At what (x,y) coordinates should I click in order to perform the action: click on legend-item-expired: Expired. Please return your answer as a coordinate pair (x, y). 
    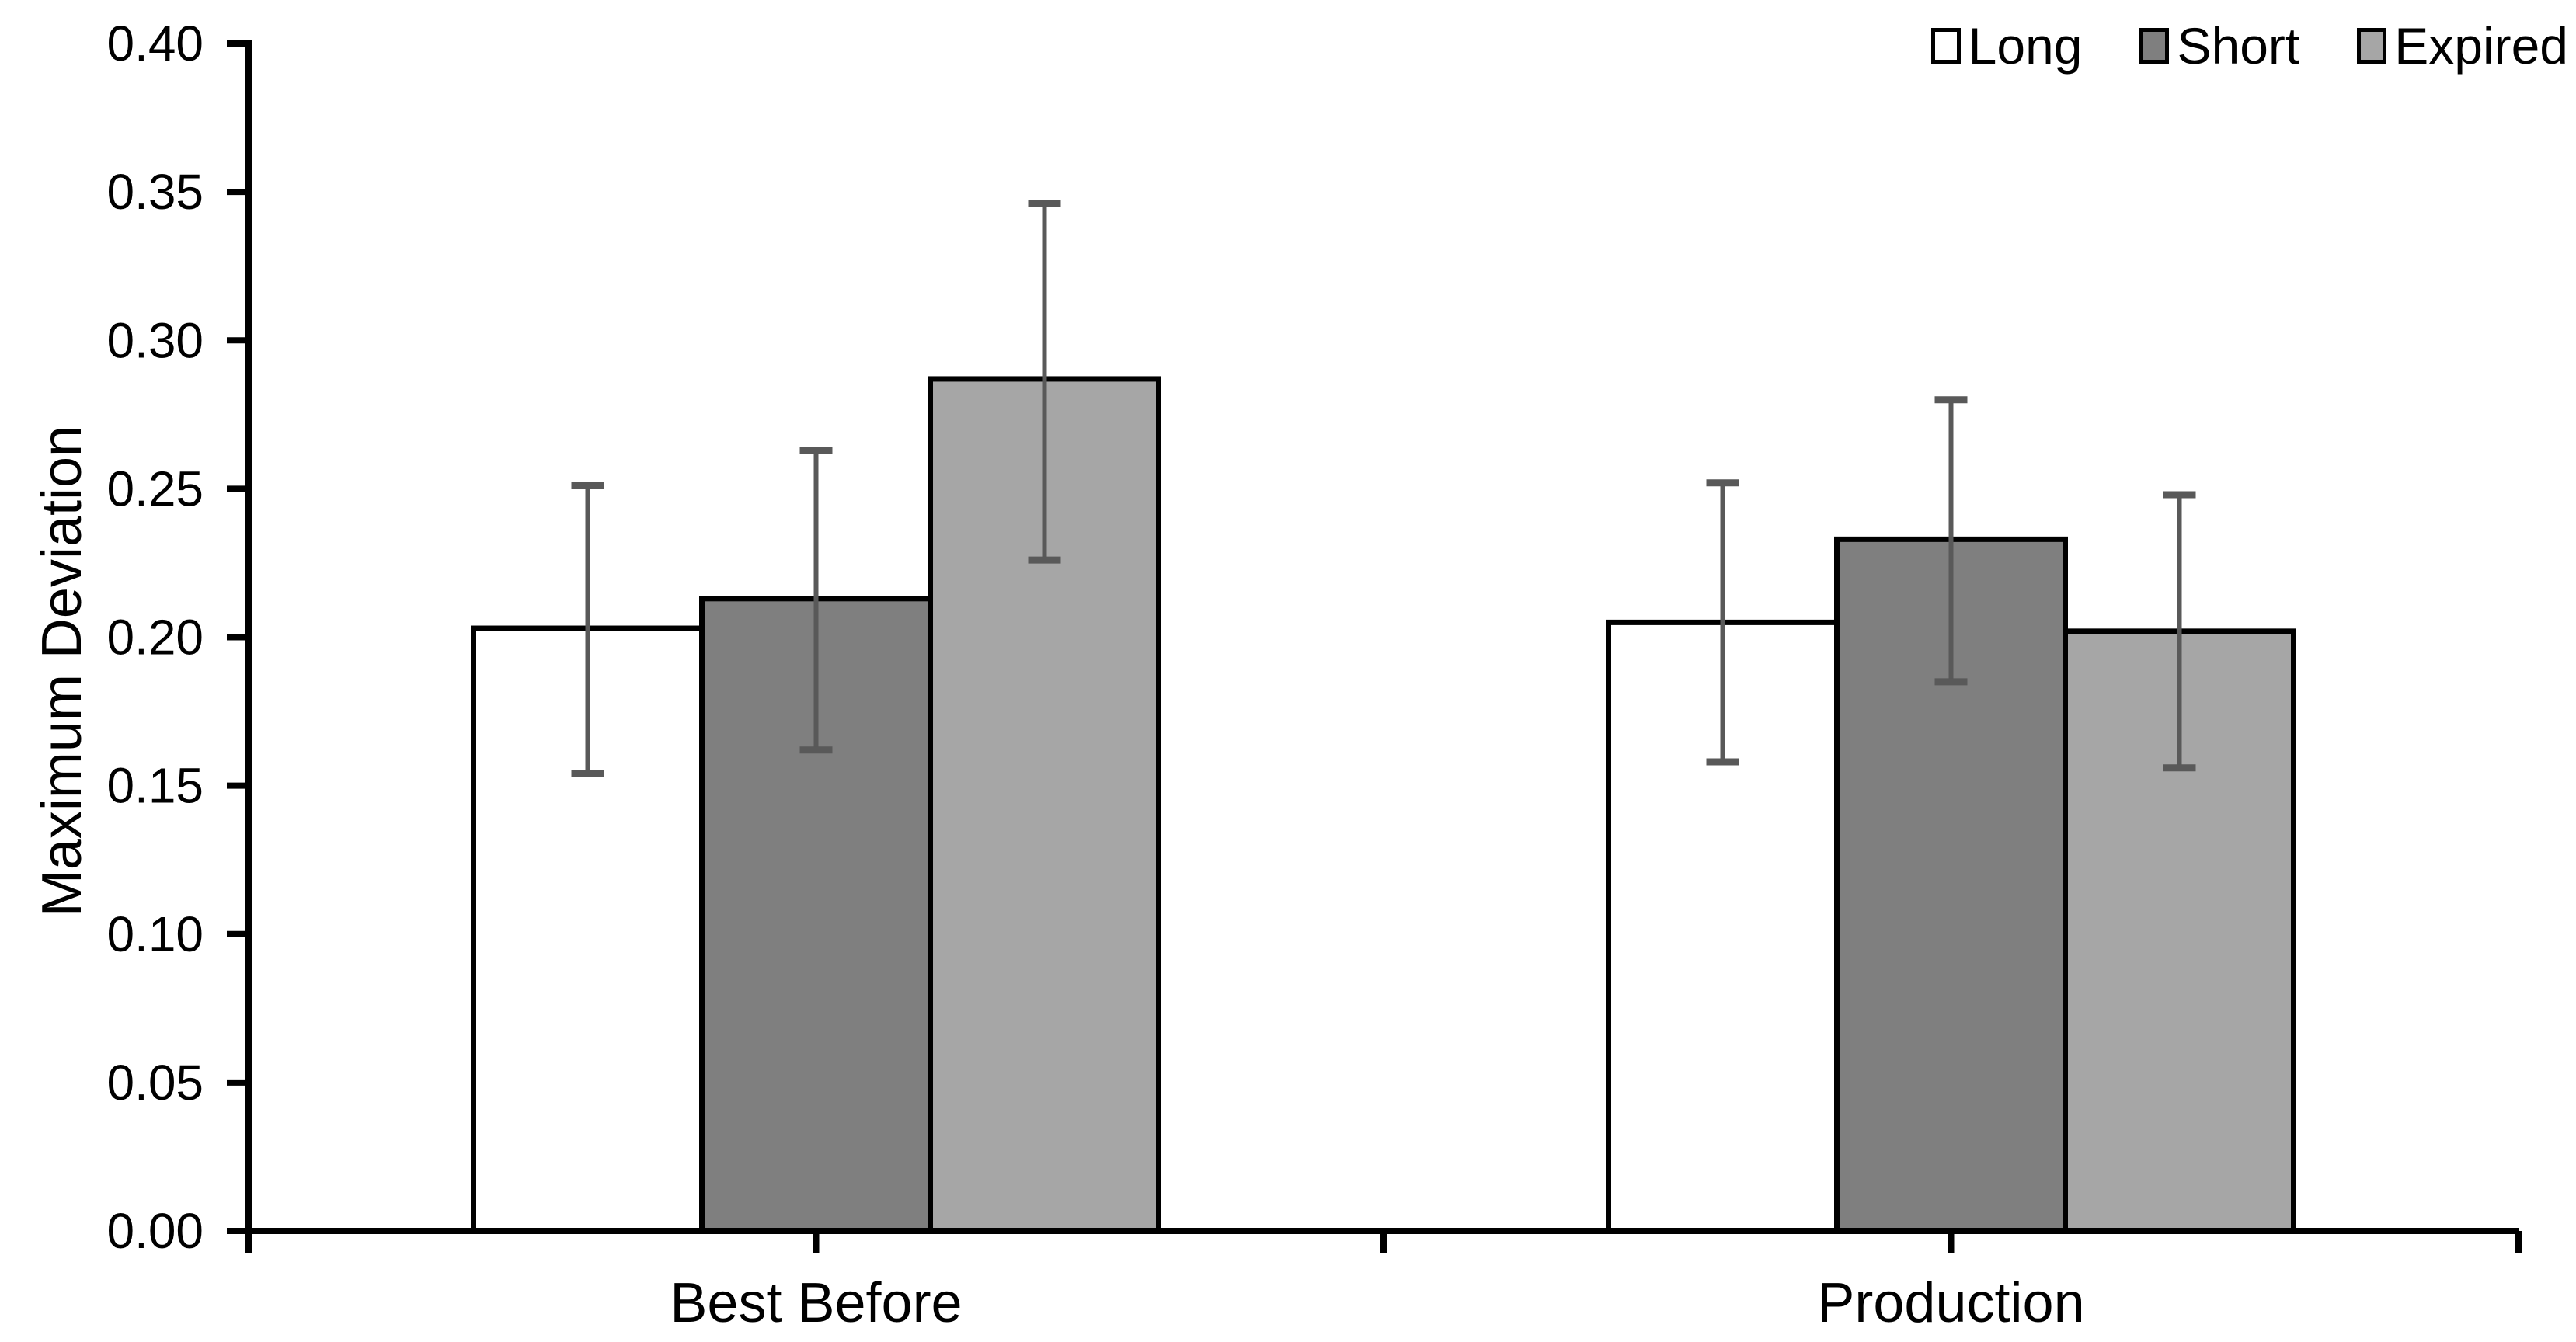
    Looking at the image, I should click on (2463, 45).